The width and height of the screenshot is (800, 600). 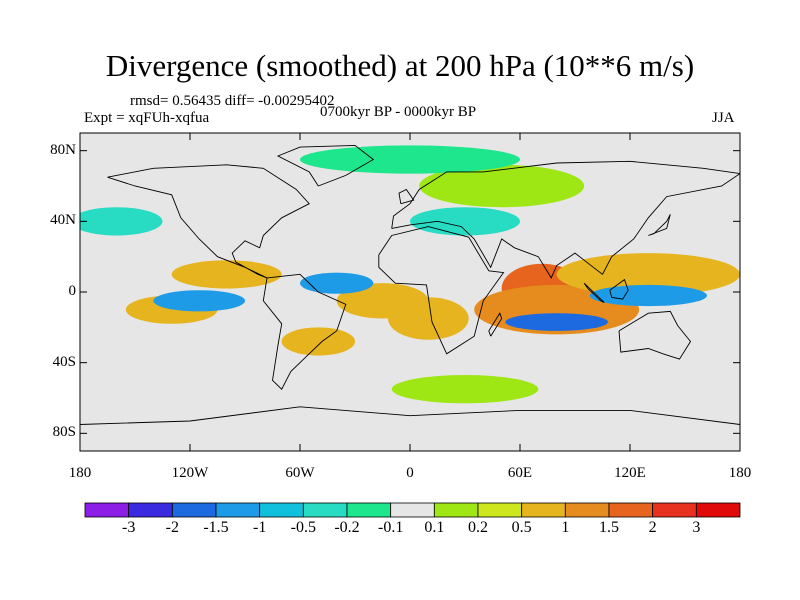 I want to click on colorbar-label: -1, so click(x=259, y=527).